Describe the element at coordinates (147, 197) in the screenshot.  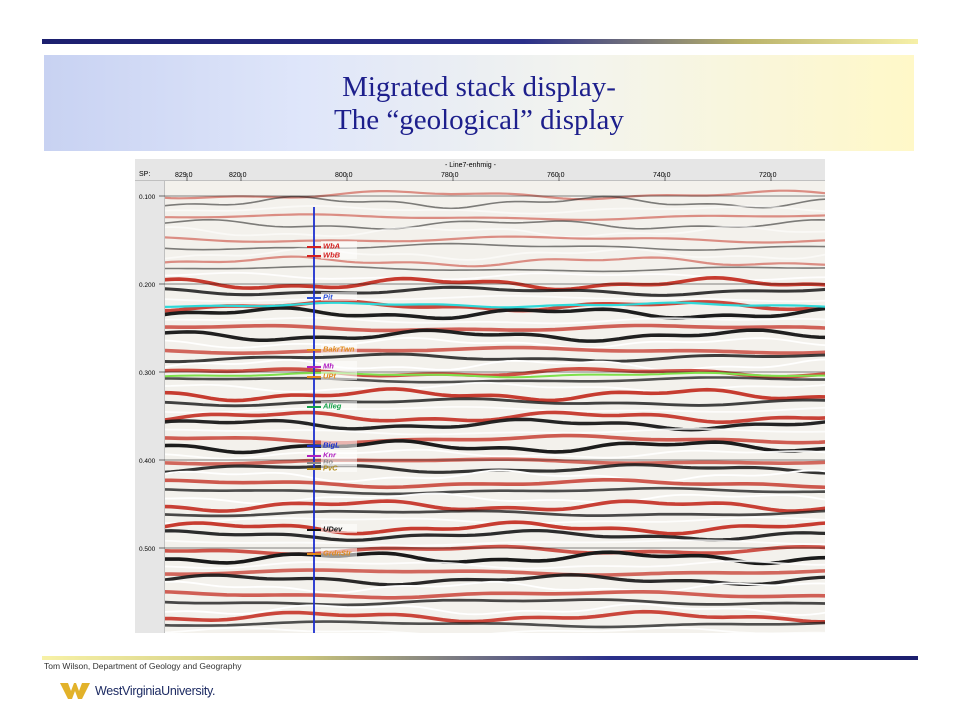
I see `time-tick-label: 0.100` at that location.